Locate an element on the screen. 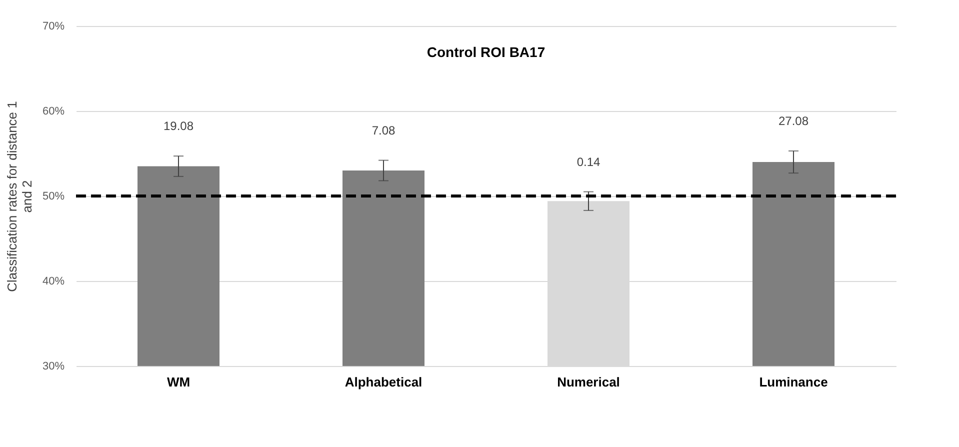 The width and height of the screenshot is (959, 447). y-tick-label: 30% is located at coordinates (53, 366).